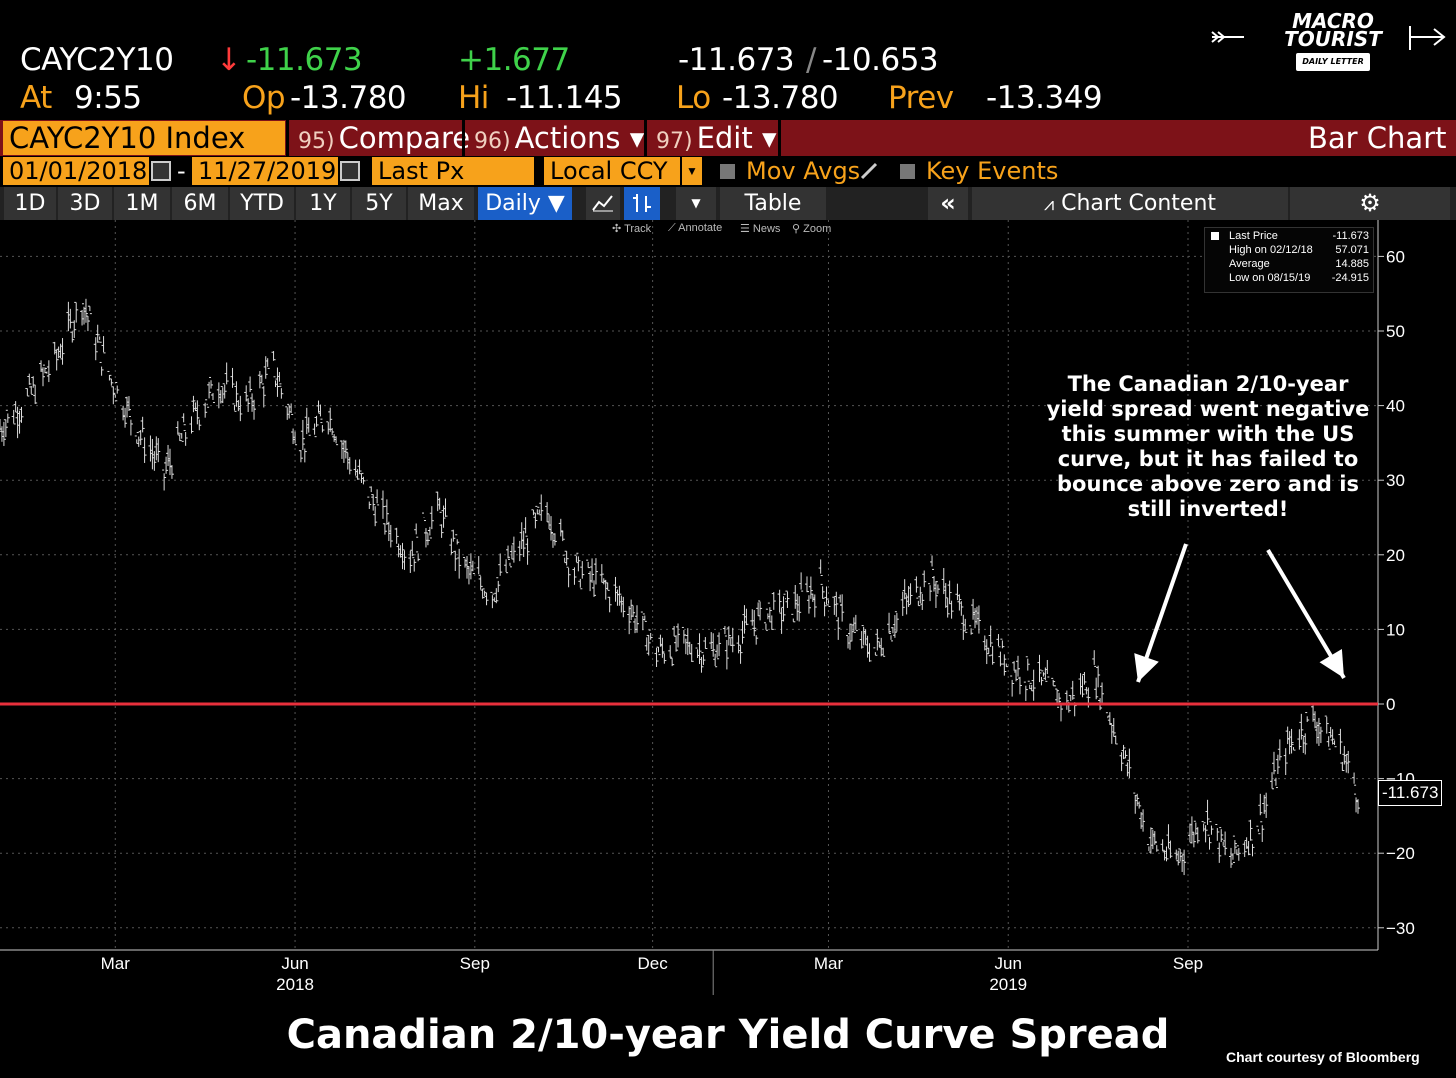 The width and height of the screenshot is (1456, 1078). Describe the element at coordinates (1044, 98) in the screenshot. I see `prev-value: -13.349` at that location.